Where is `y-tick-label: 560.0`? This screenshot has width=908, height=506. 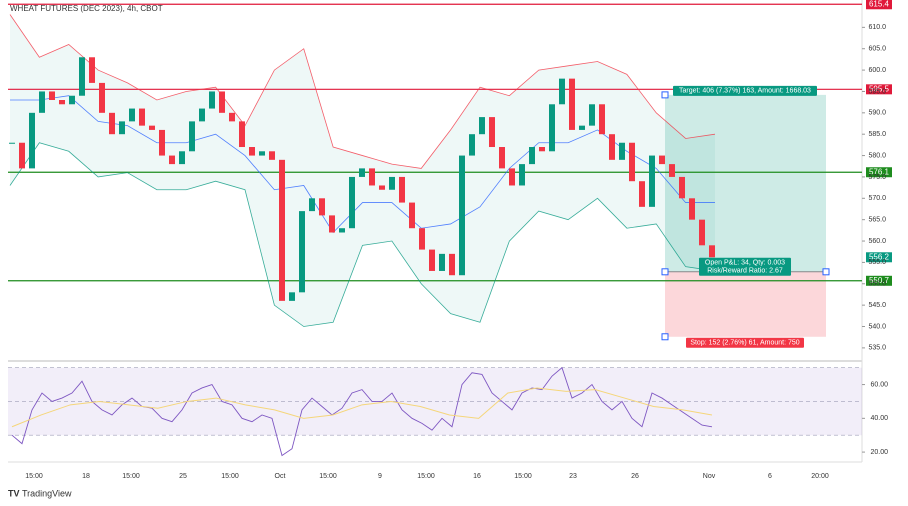
y-tick-label: 560.0 is located at coordinates (877, 241).